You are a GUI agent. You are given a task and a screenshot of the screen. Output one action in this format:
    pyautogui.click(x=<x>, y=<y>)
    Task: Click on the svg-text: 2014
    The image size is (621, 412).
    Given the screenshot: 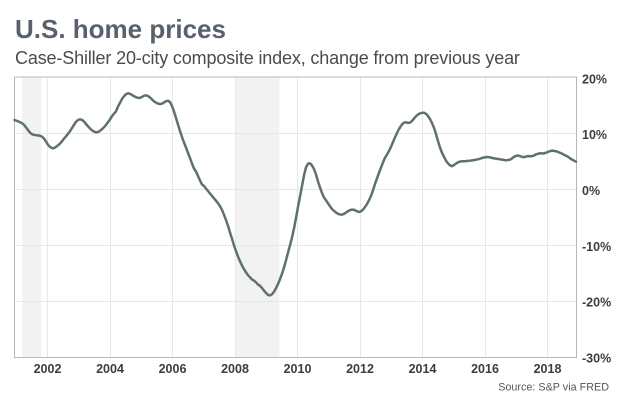 What is the action you would take?
    pyautogui.click(x=423, y=369)
    